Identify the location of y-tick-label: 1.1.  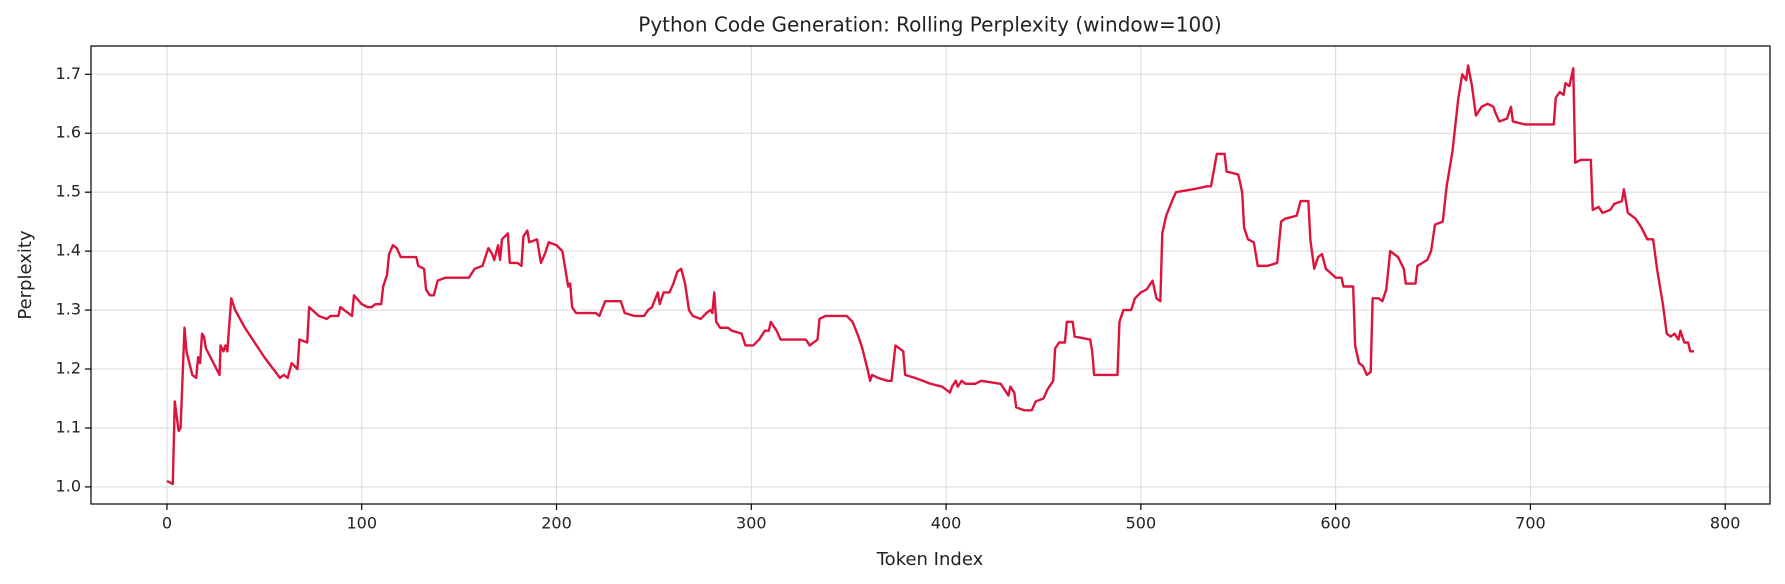
(68, 426).